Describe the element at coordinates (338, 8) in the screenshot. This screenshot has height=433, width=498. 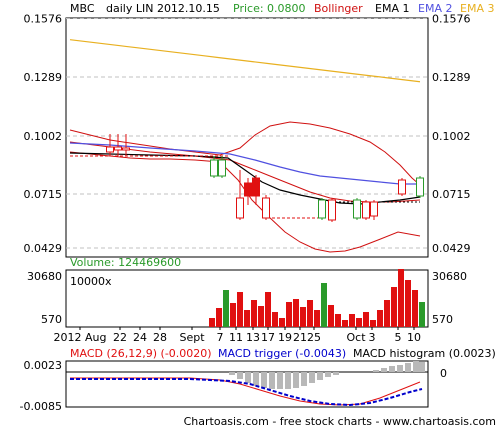
I see `bollinger-legend: Bollinger` at that location.